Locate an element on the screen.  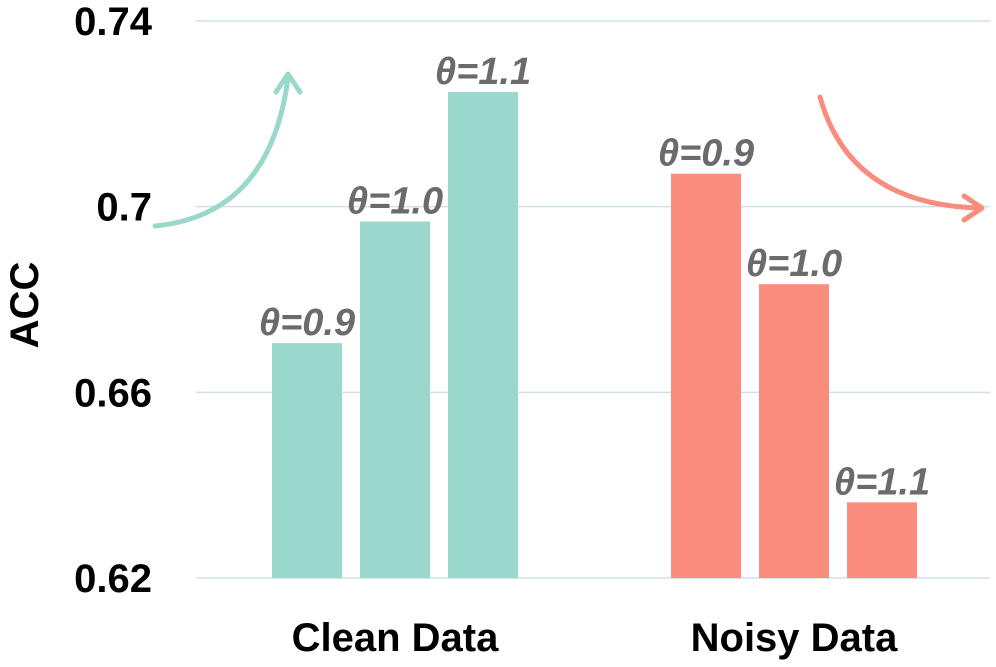
x-axis-ticks: Clean Data Noisy Data is located at coordinates (595, 638).